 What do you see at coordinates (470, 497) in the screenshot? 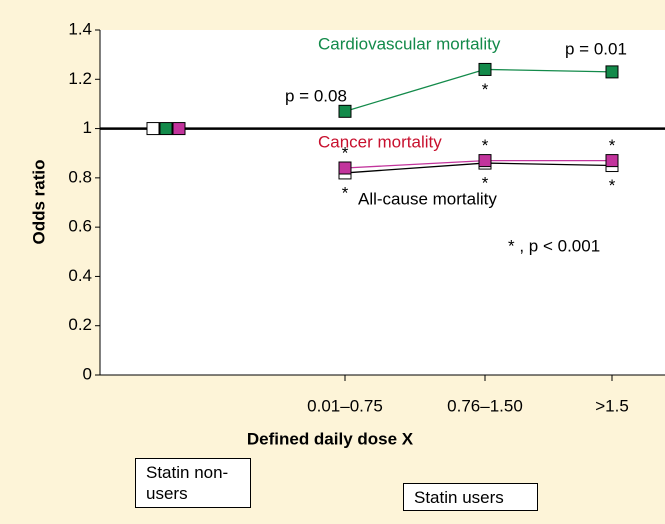
I see `group-box: Statin users` at bounding box center [470, 497].